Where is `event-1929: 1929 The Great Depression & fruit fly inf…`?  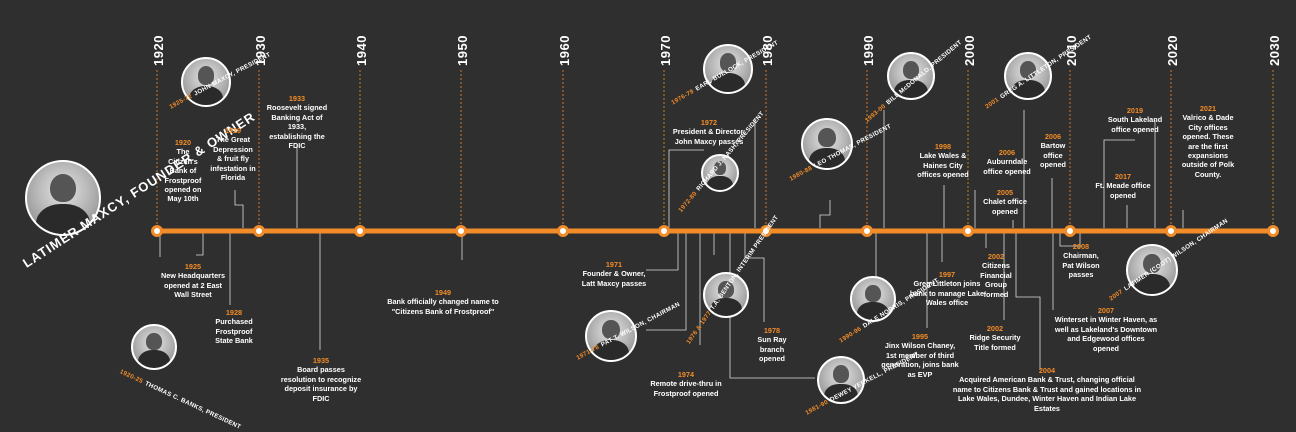 event-1929: 1929 The Great Depression & fruit fly inf… is located at coordinates (233, 154).